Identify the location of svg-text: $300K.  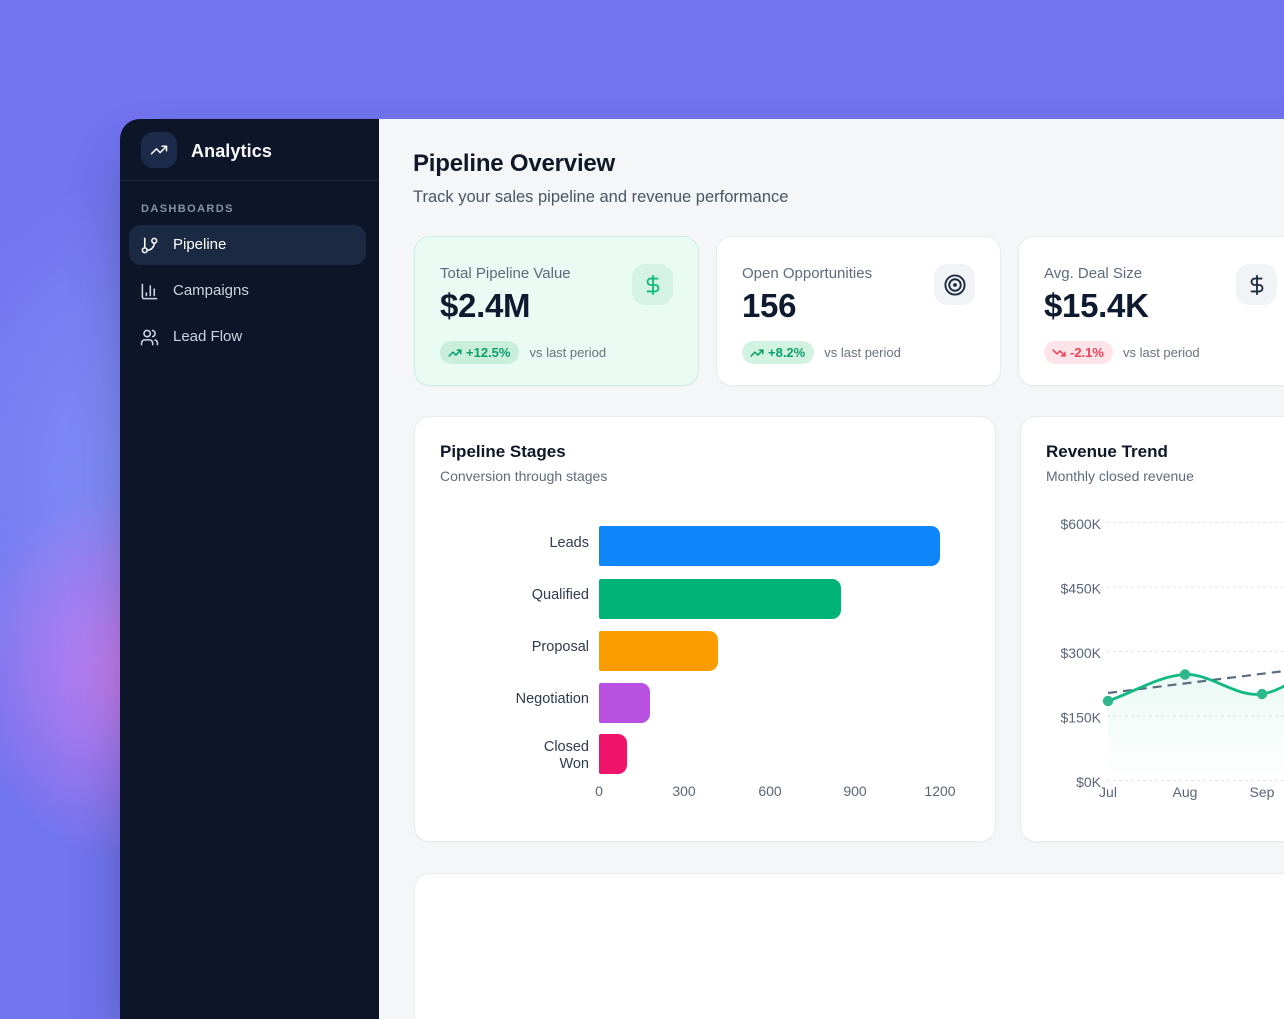
(1081, 653).